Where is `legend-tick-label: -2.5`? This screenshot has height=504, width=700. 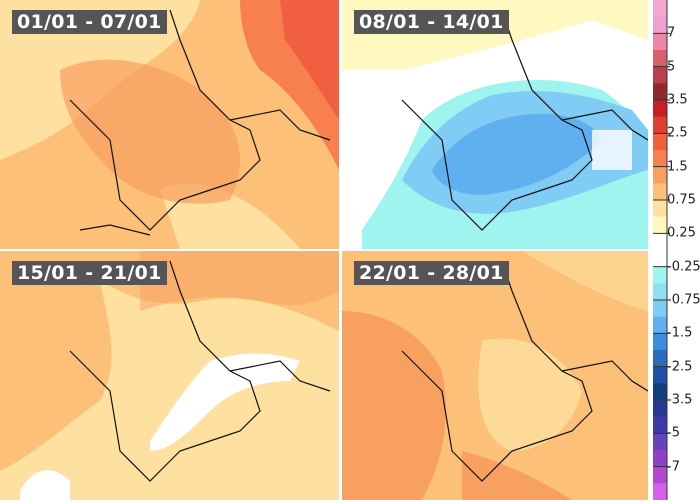 legend-tick-label: -2.5 is located at coordinates (680, 367).